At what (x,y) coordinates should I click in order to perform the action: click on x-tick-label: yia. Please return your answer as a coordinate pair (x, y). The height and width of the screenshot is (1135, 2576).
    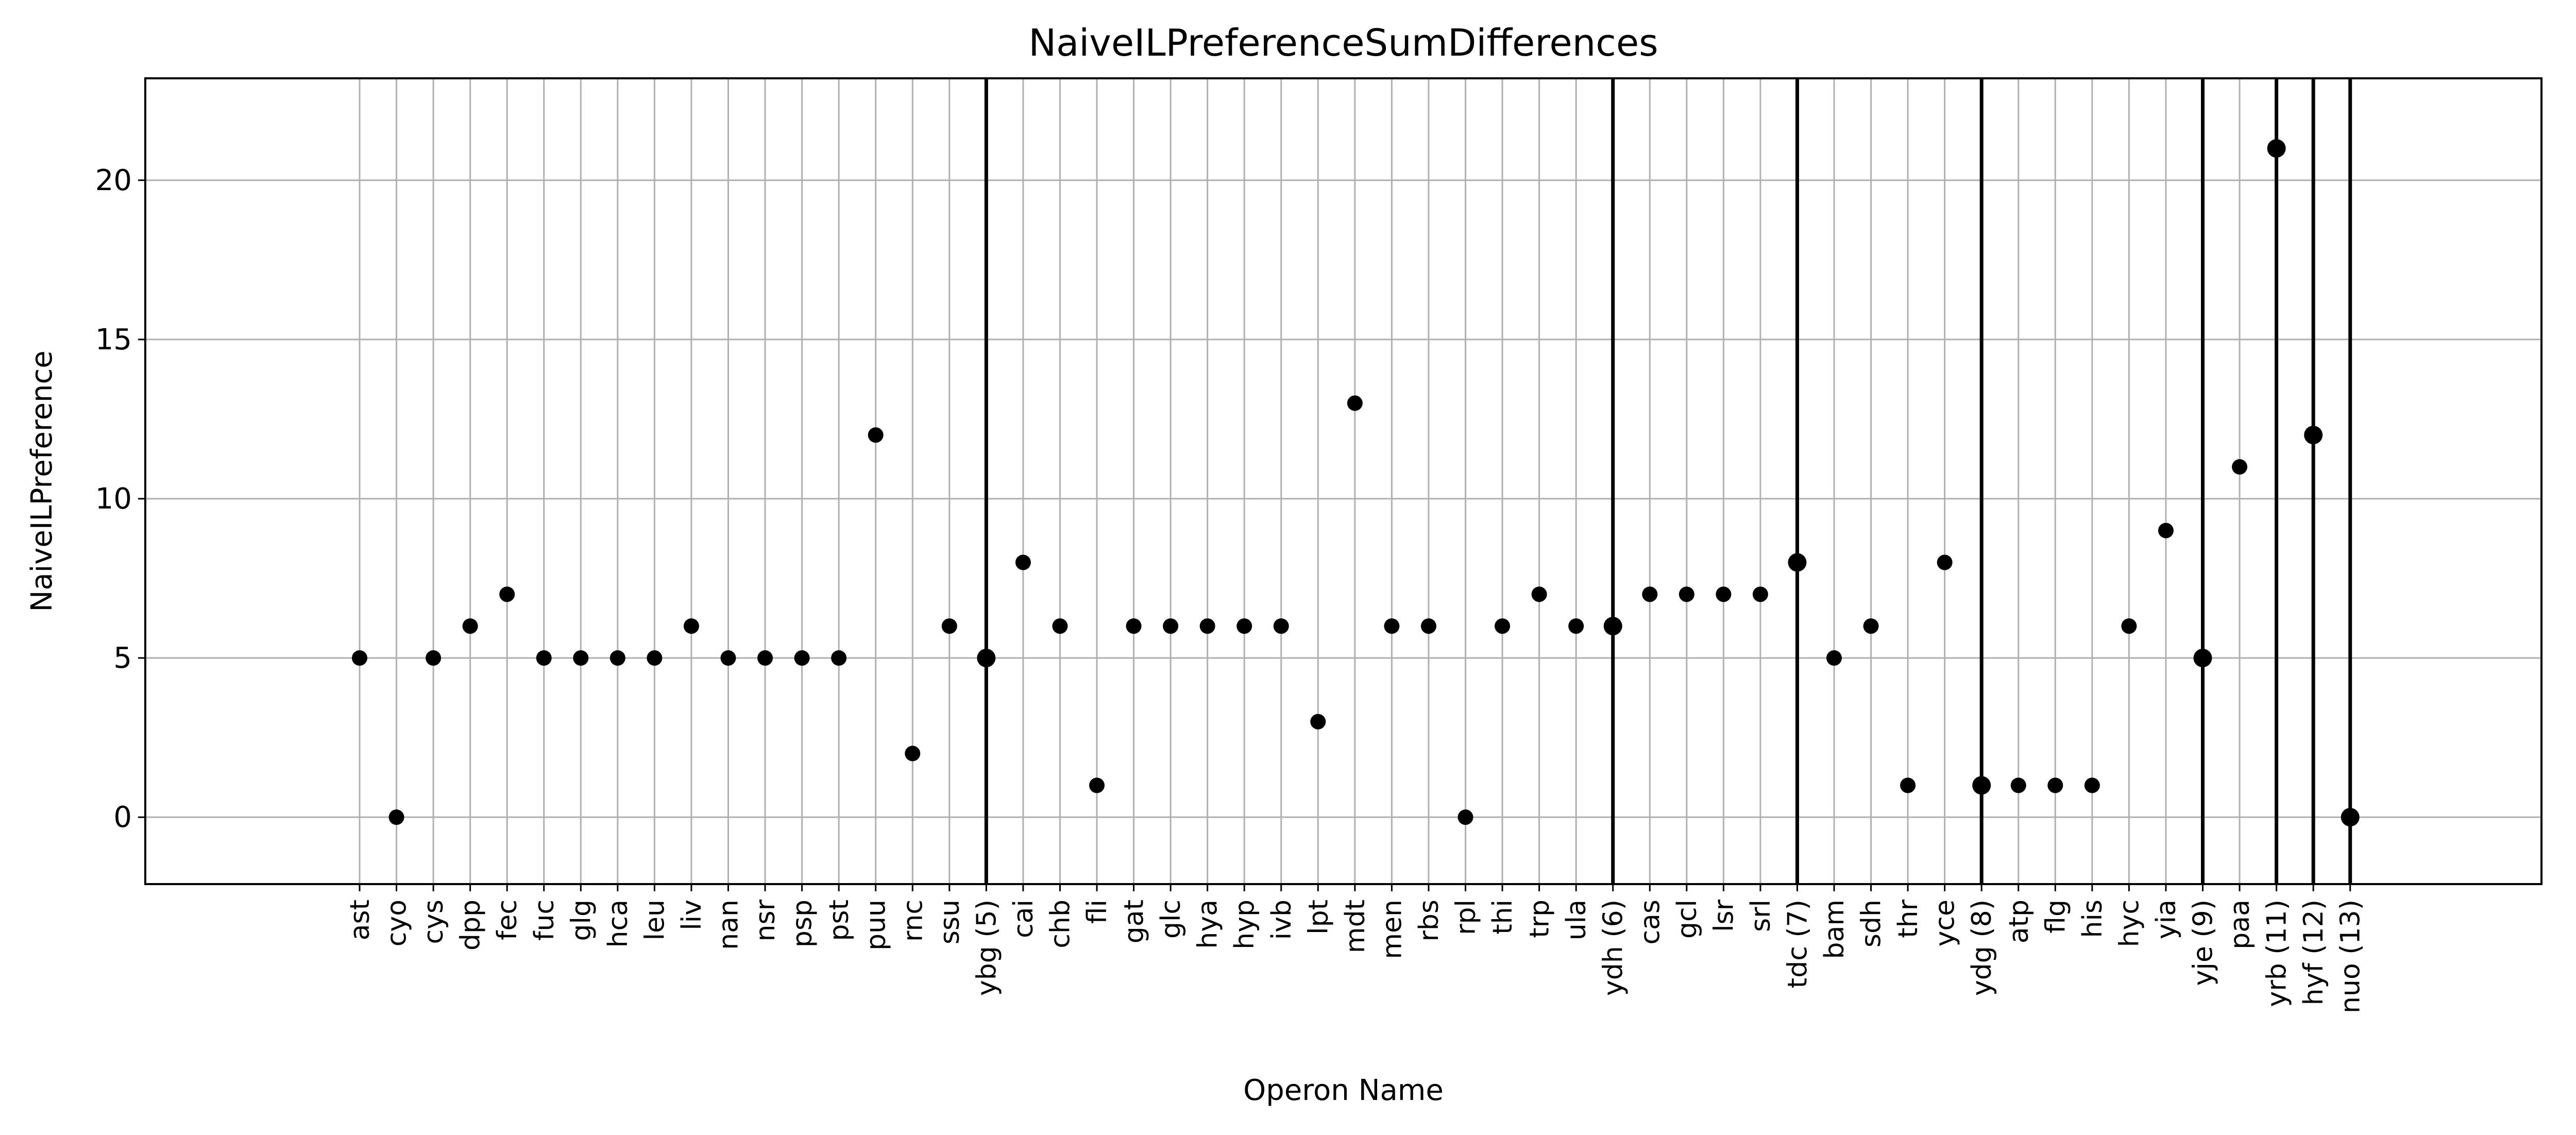
    Looking at the image, I should click on (2166, 920).